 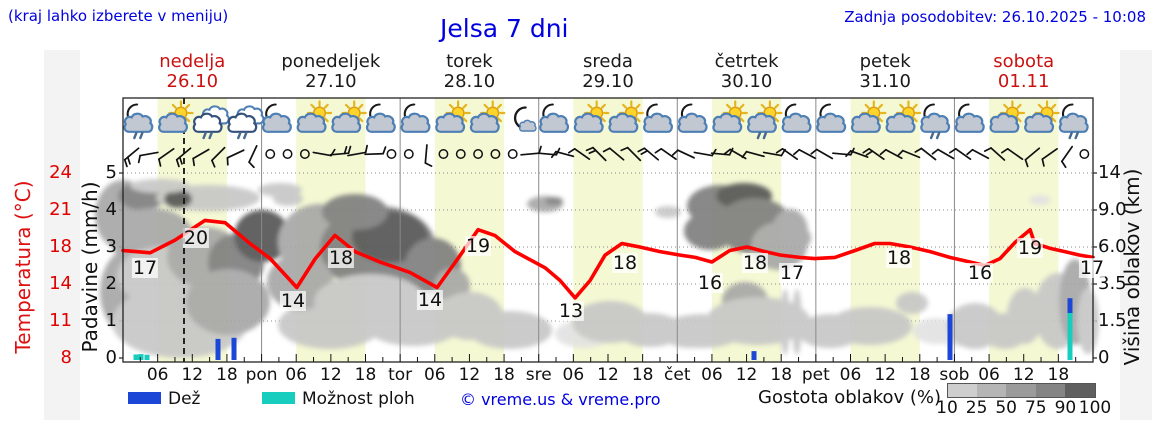 What do you see at coordinates (62, 235) in the screenshot?
I see `left-margin-strip` at bounding box center [62, 235].